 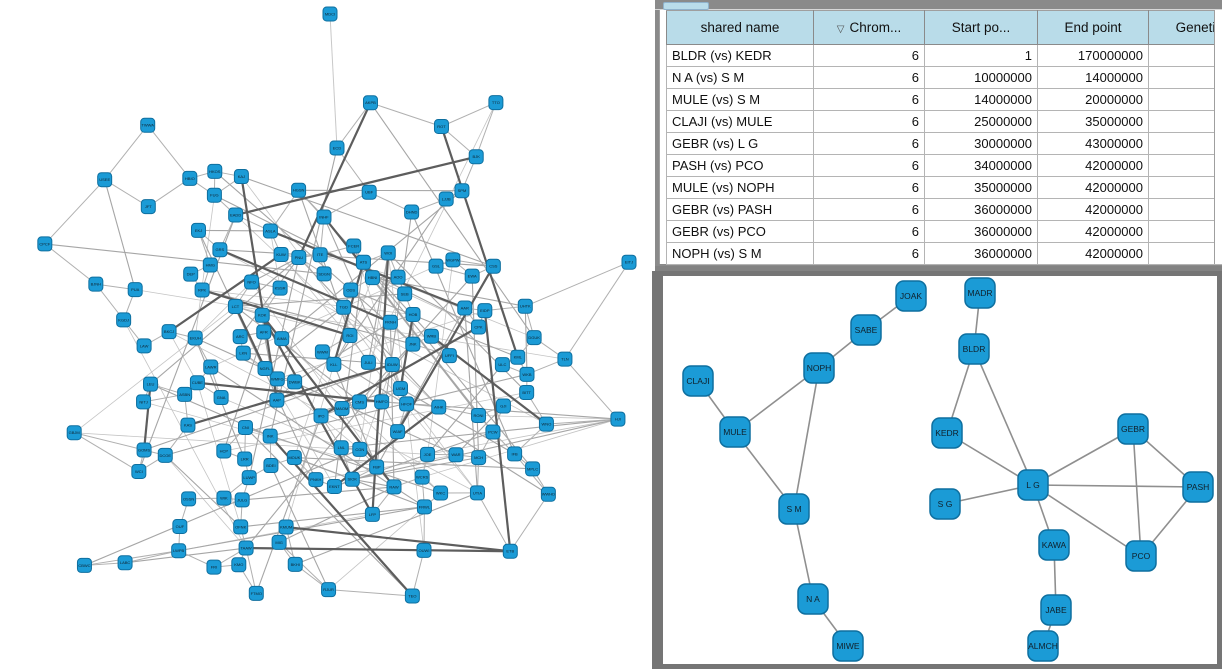 I want to click on hairball-node: CPK, so click(x=478, y=327).